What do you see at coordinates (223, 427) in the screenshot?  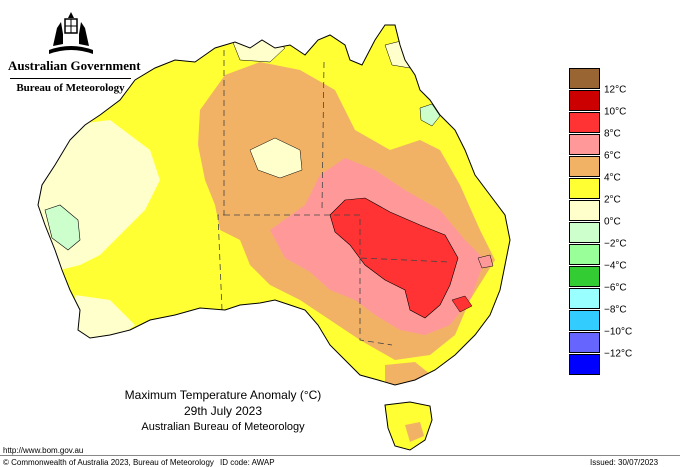 I see `map-source: Australian Bureau of Meteorology` at bounding box center [223, 427].